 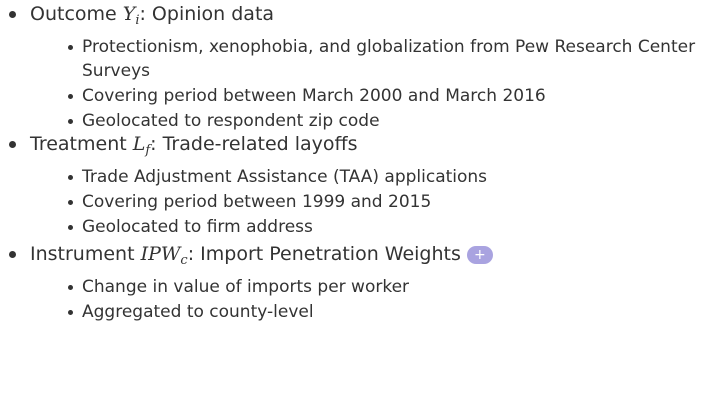 What do you see at coordinates (129, 14) in the screenshot?
I see `variable: Y` at bounding box center [129, 14].